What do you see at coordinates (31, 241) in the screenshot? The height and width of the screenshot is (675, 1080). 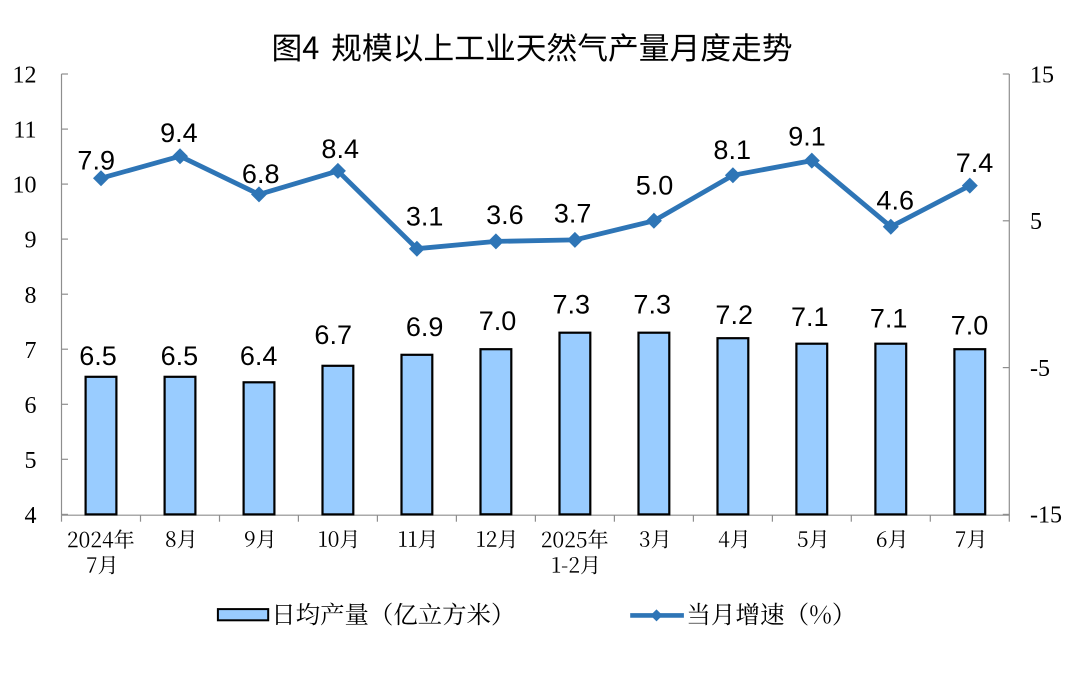 I see `svg-text: 9` at bounding box center [31, 241].